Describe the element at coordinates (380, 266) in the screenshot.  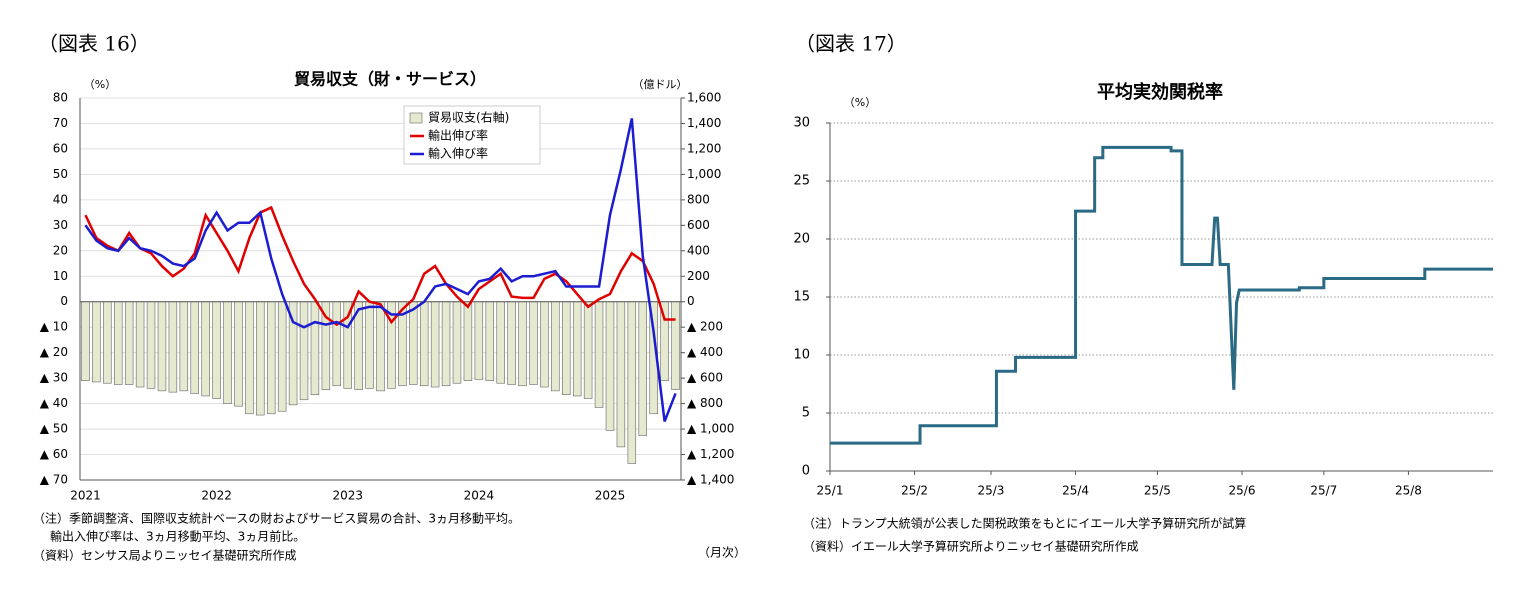
I see `line` at that location.